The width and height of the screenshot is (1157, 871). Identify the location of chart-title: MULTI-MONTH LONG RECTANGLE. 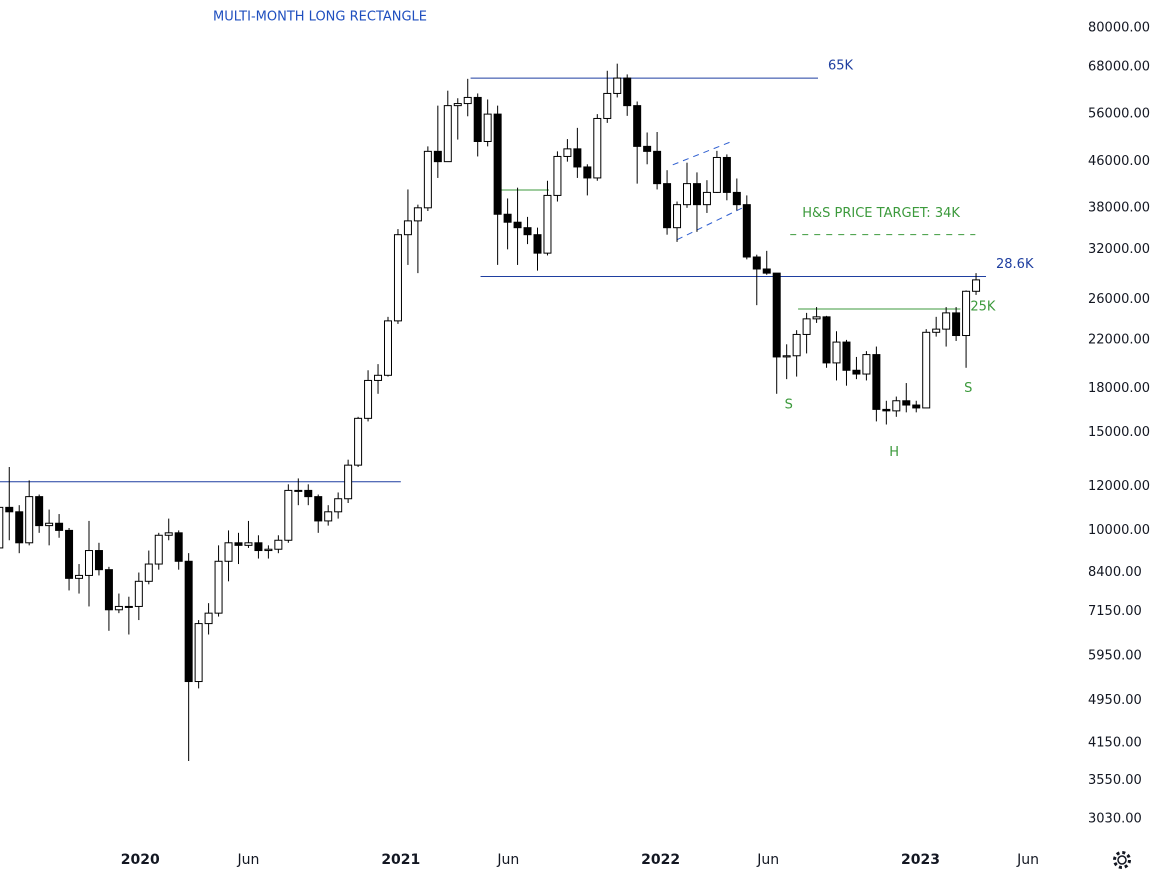
(320, 17).